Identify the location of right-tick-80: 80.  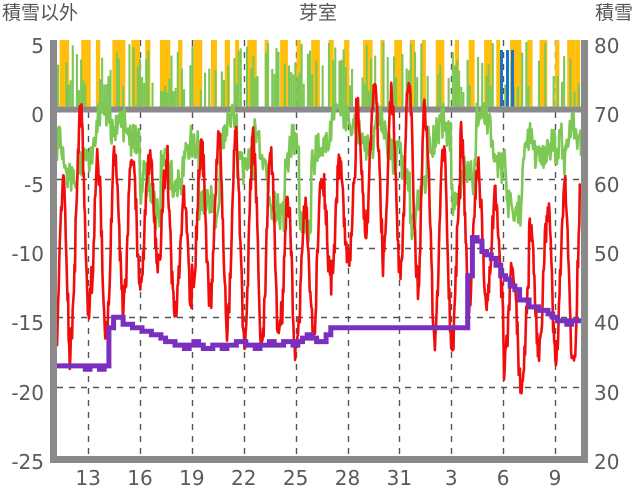
(607, 46).